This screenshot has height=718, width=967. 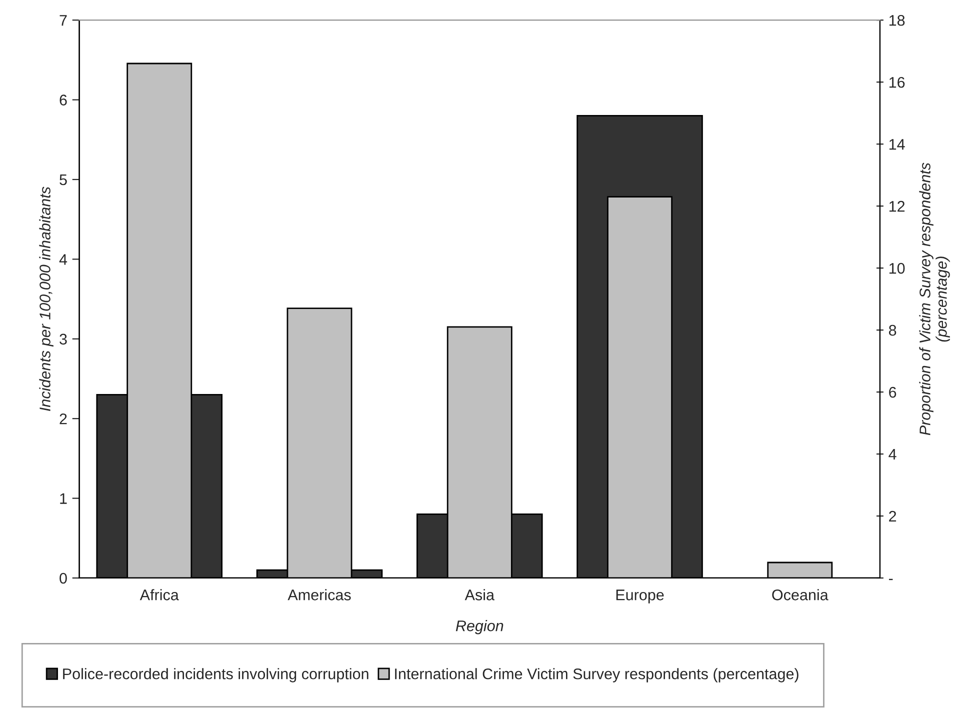 What do you see at coordinates (897, 82) in the screenshot?
I see `y2-tick-label: 16` at bounding box center [897, 82].